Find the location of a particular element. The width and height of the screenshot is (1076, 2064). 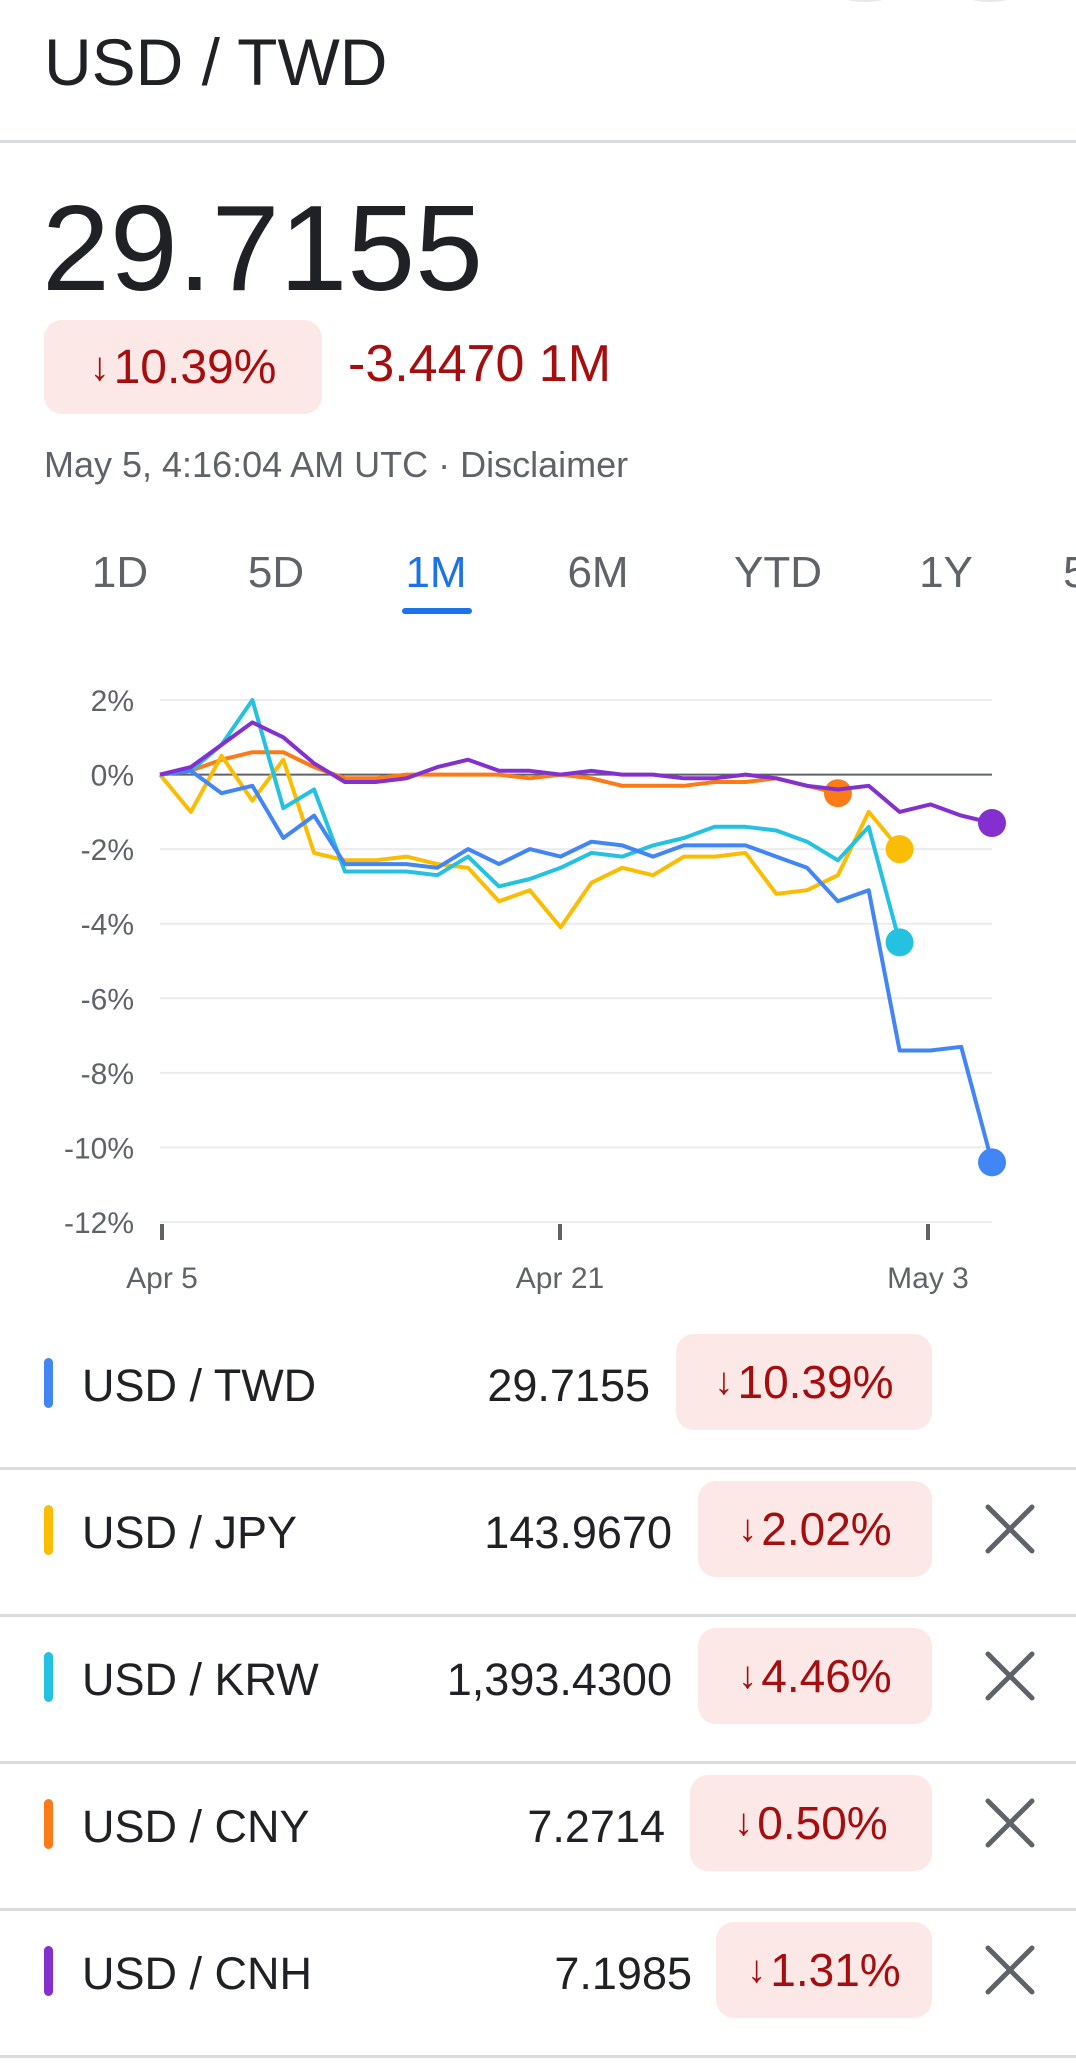

pair-change-badge: ↓ 2.02% is located at coordinates (815, 1529).